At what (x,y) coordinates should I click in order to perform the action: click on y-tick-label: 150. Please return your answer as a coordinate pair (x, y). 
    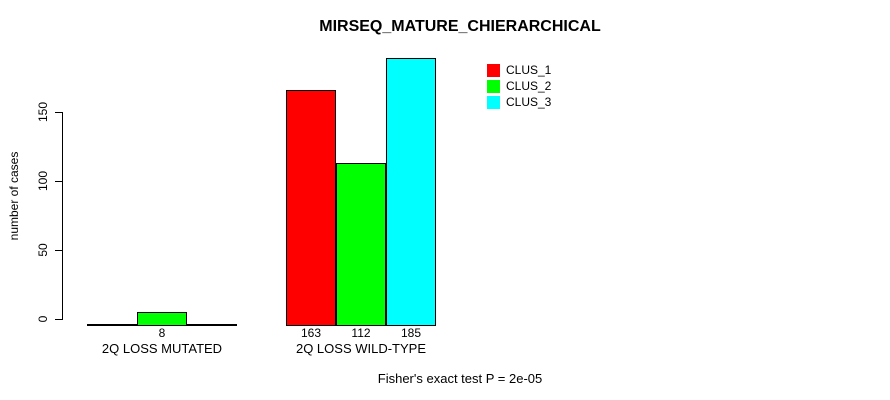
    Looking at the image, I should click on (43, 112).